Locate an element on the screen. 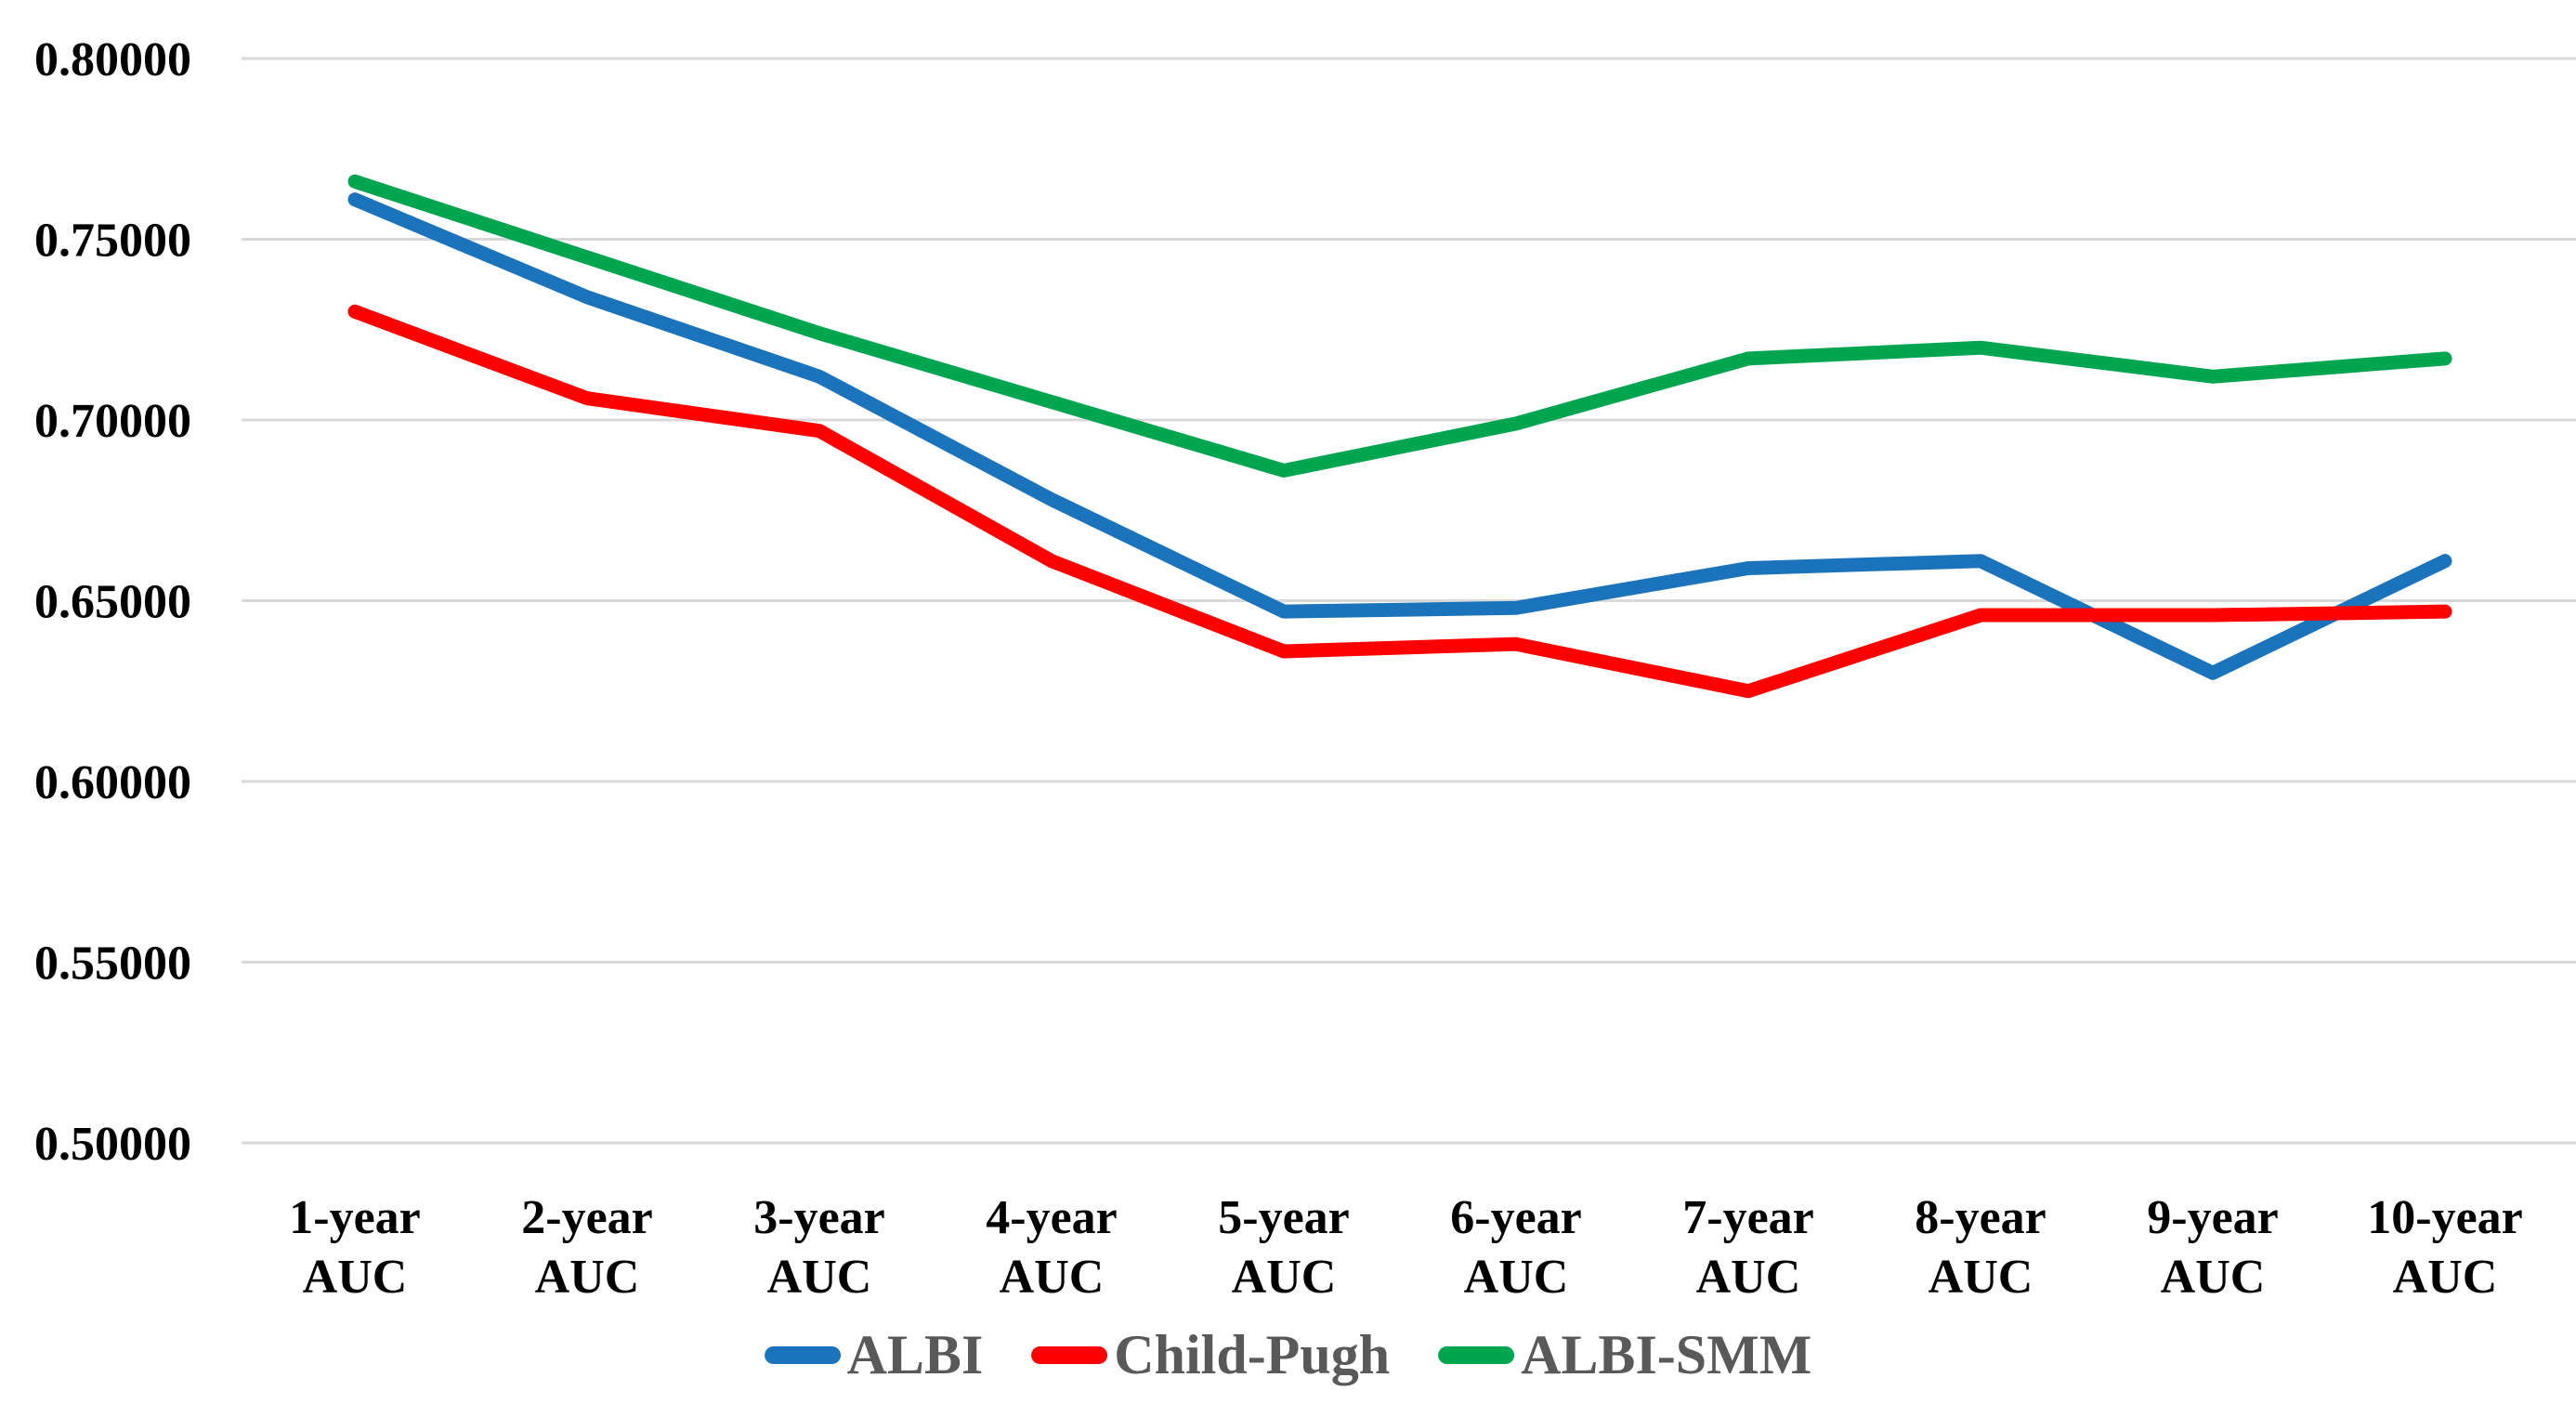  y-tick-label: 0.55000 is located at coordinates (112, 964).